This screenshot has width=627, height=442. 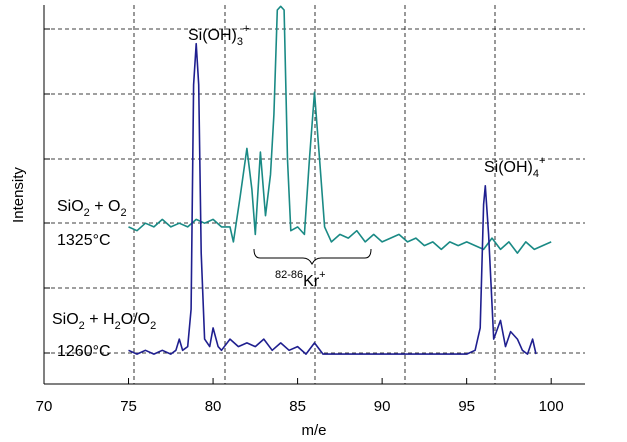 I want to click on label-pre: 82-86, so click(x=289, y=275).